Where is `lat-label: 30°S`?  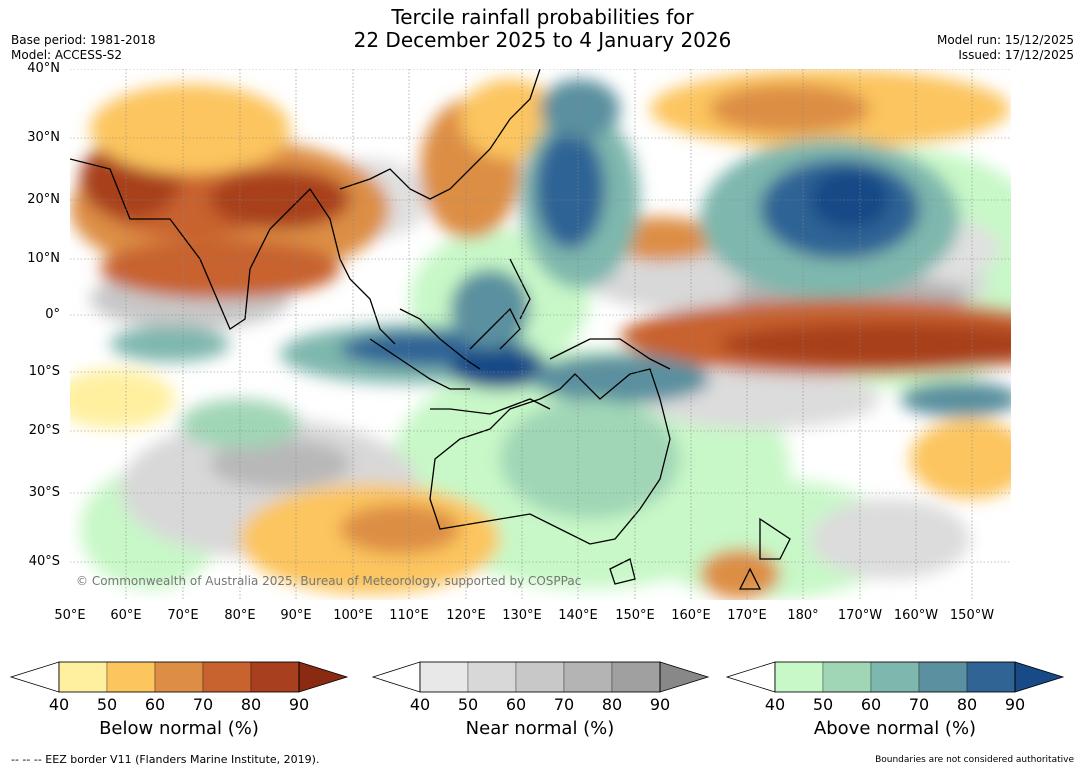 lat-label: 30°S is located at coordinates (44, 492).